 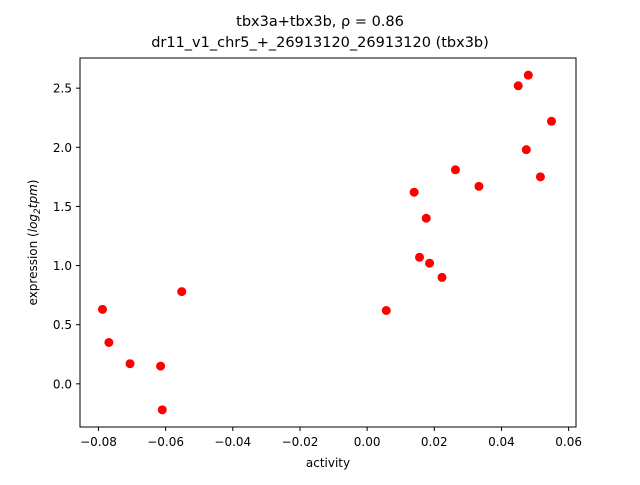 What do you see at coordinates (62, 384) in the screenshot?
I see `y-tick-label-0: 0.0` at bounding box center [62, 384].